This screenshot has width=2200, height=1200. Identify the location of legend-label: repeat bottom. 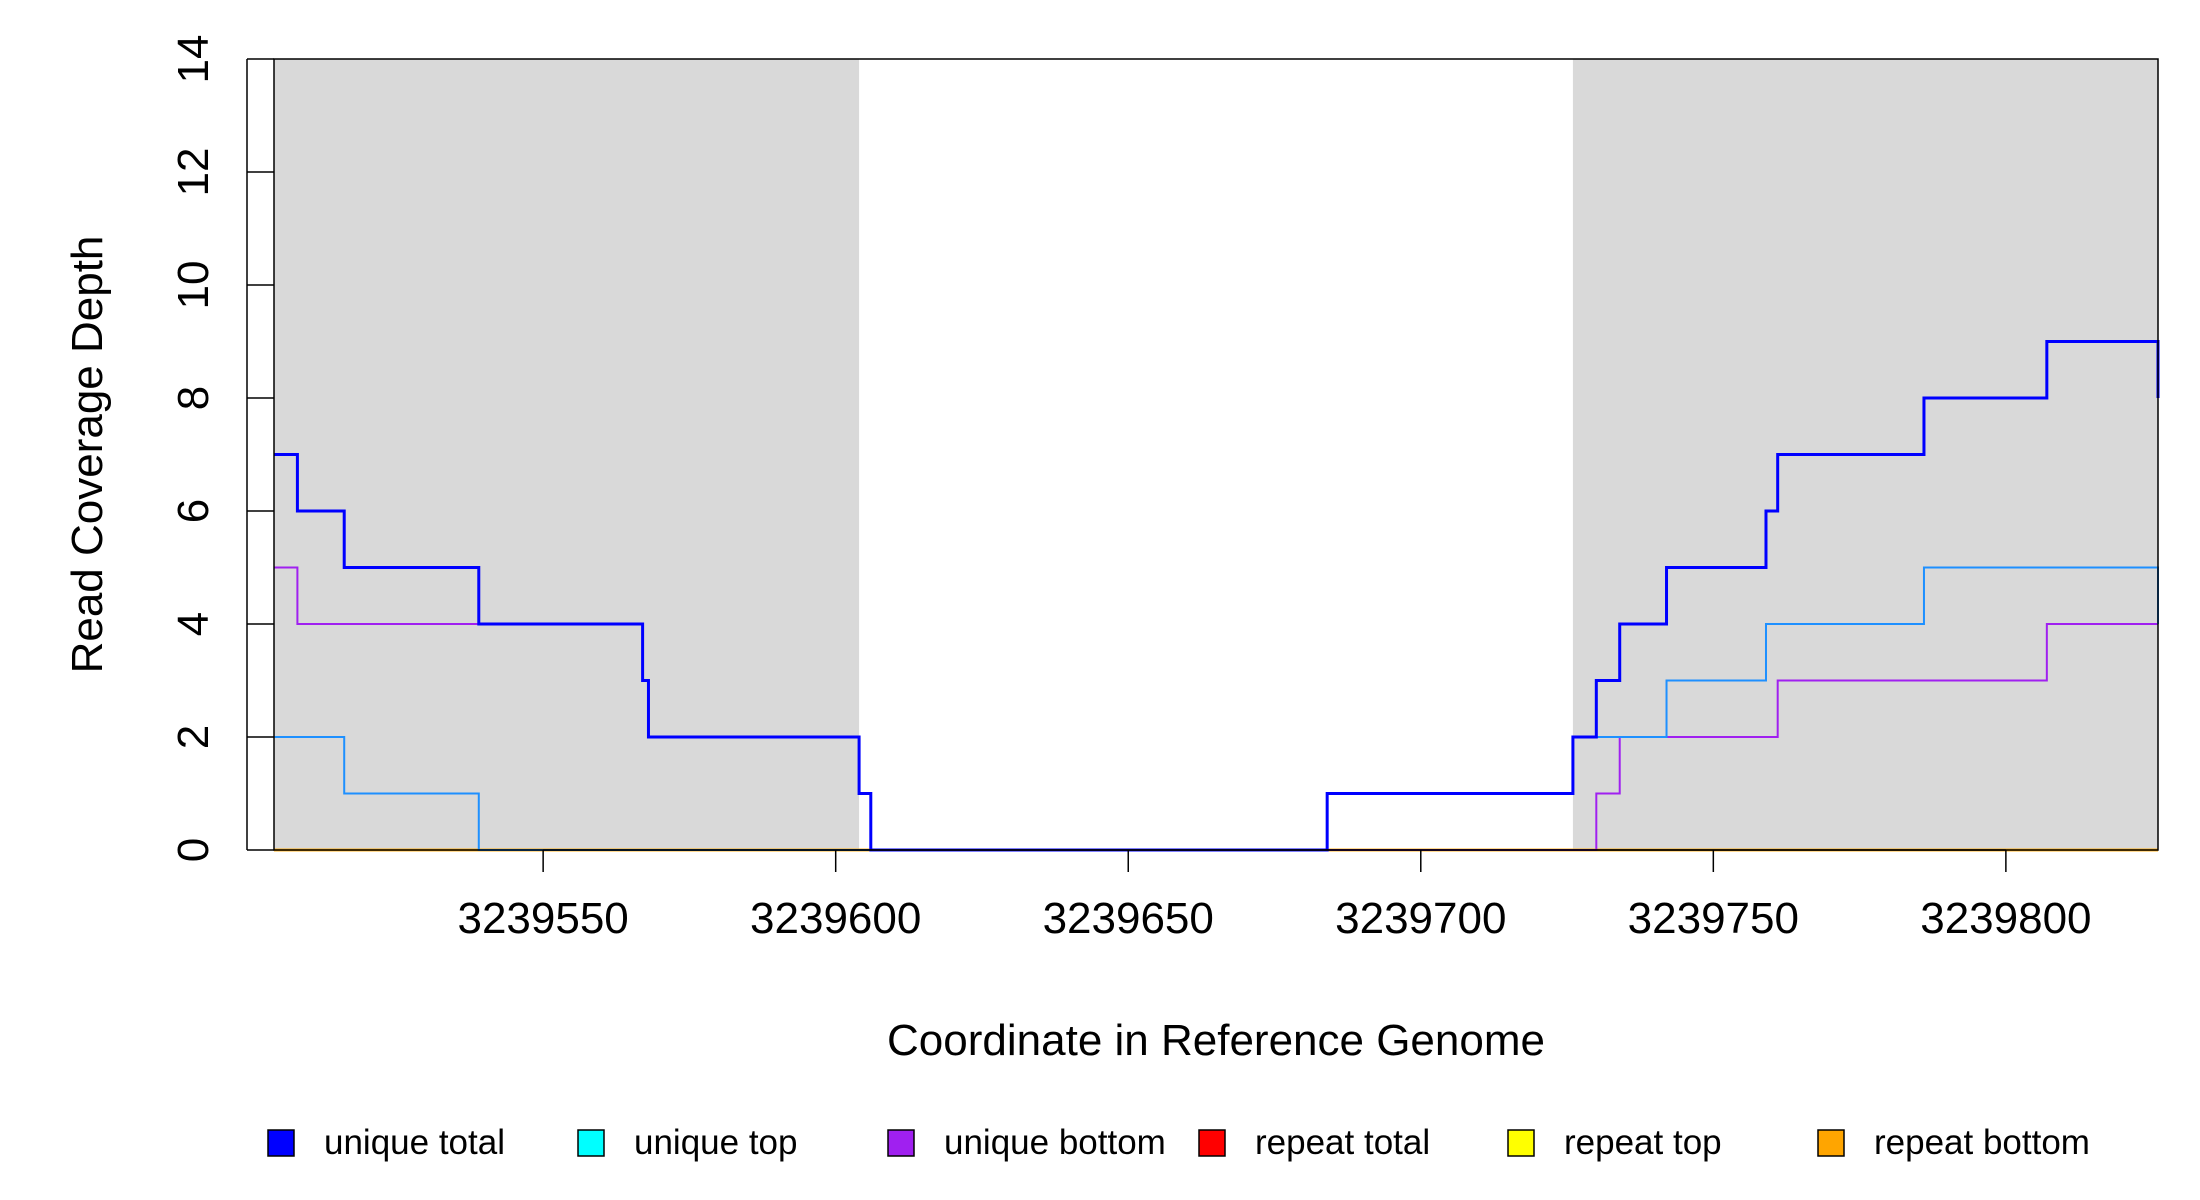
(1982, 1142).